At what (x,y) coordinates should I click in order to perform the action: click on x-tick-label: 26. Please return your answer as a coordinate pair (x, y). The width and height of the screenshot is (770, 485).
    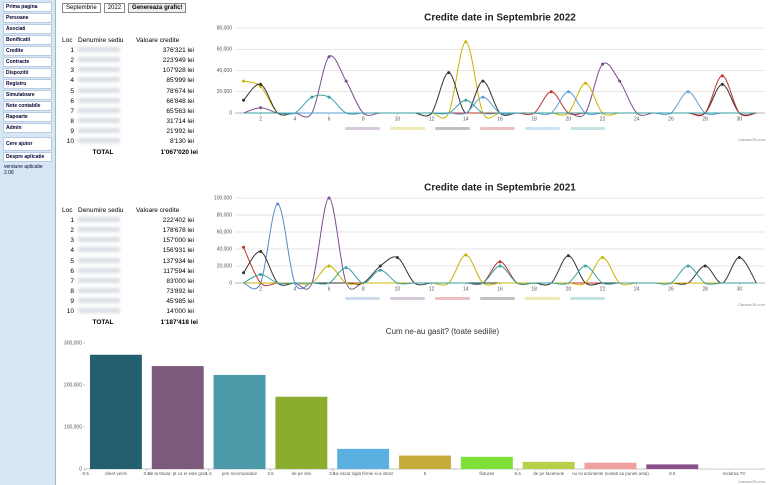
    Looking at the image, I should click on (671, 119).